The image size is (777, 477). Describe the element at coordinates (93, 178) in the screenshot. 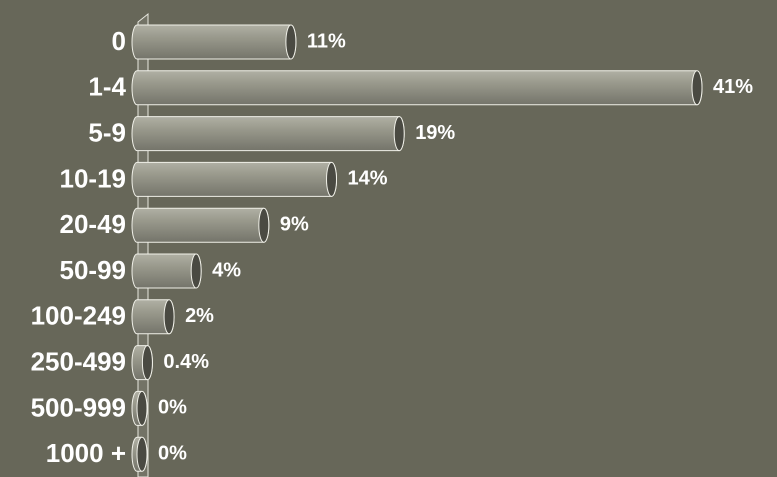

I see `y-tick-label: 10-19` at that location.